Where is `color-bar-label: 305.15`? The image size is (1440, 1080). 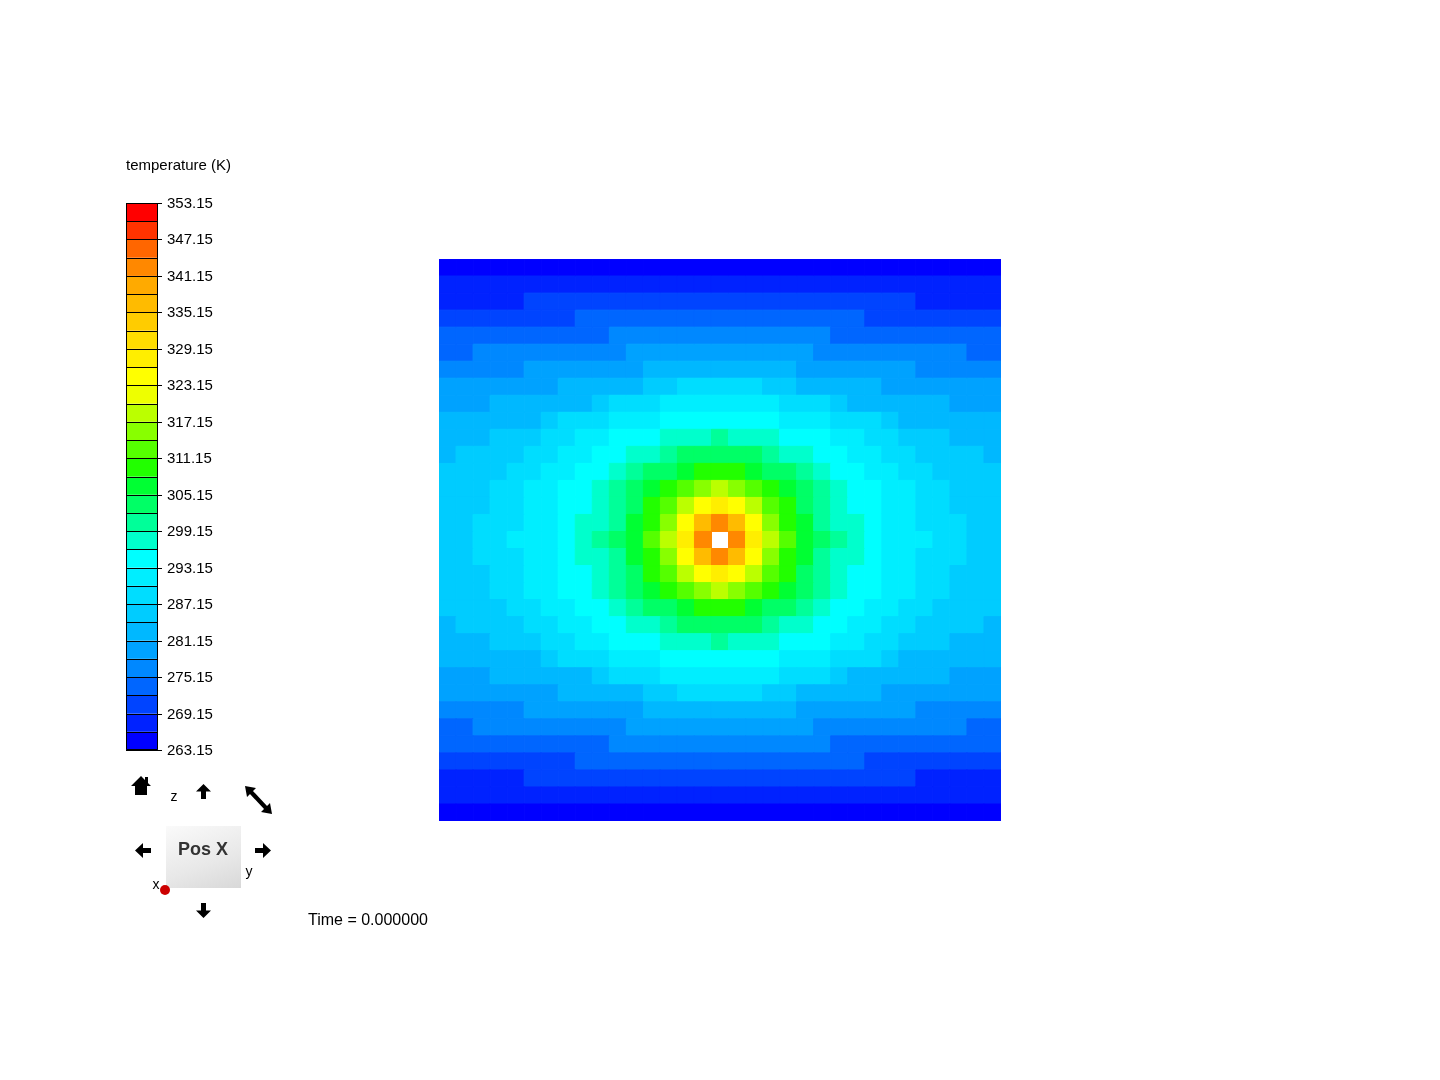 color-bar-label: 305.15 is located at coordinates (190, 494).